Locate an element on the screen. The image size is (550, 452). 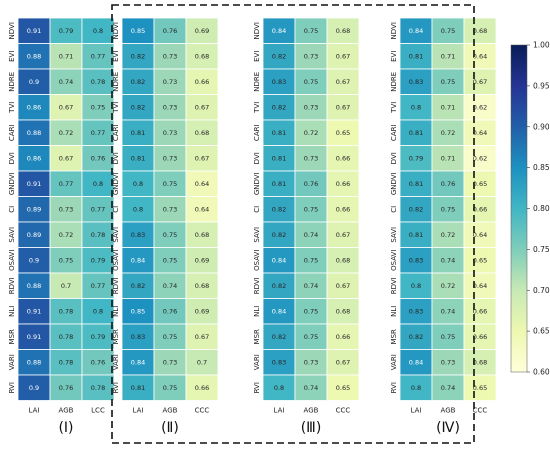
colorbar-tick-label: 0.85 is located at coordinates (541, 167).